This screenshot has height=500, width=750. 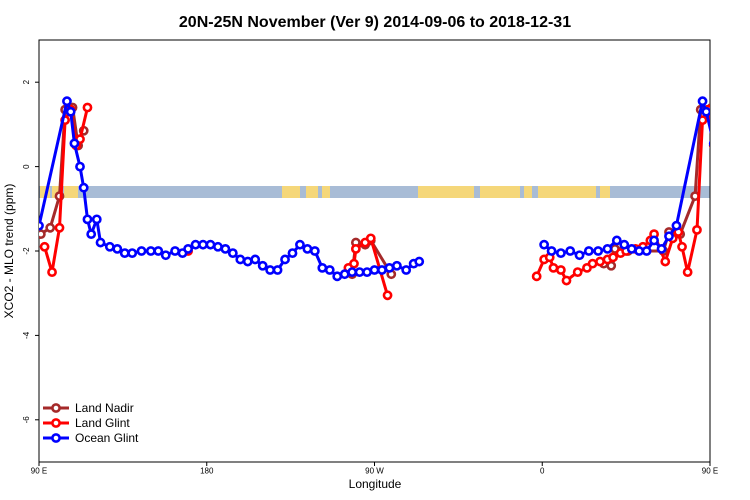 I want to click on x-tick-label-4: 90 E, so click(x=710, y=471).